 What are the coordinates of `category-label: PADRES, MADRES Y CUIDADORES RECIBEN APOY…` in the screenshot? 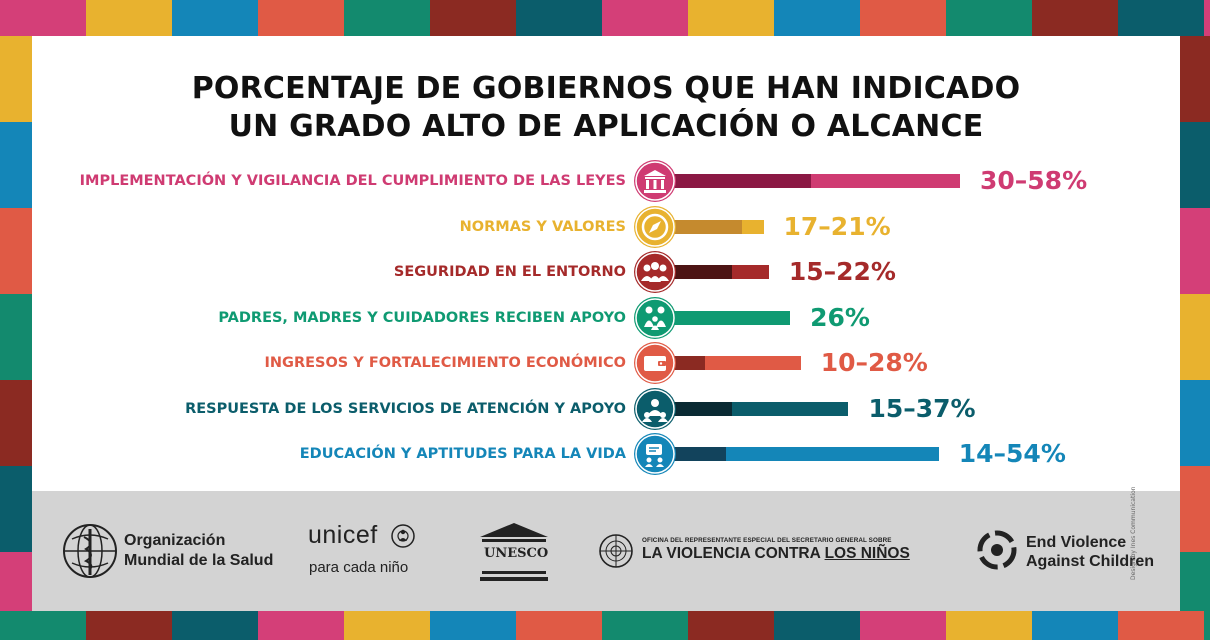 It's located at (422, 317).